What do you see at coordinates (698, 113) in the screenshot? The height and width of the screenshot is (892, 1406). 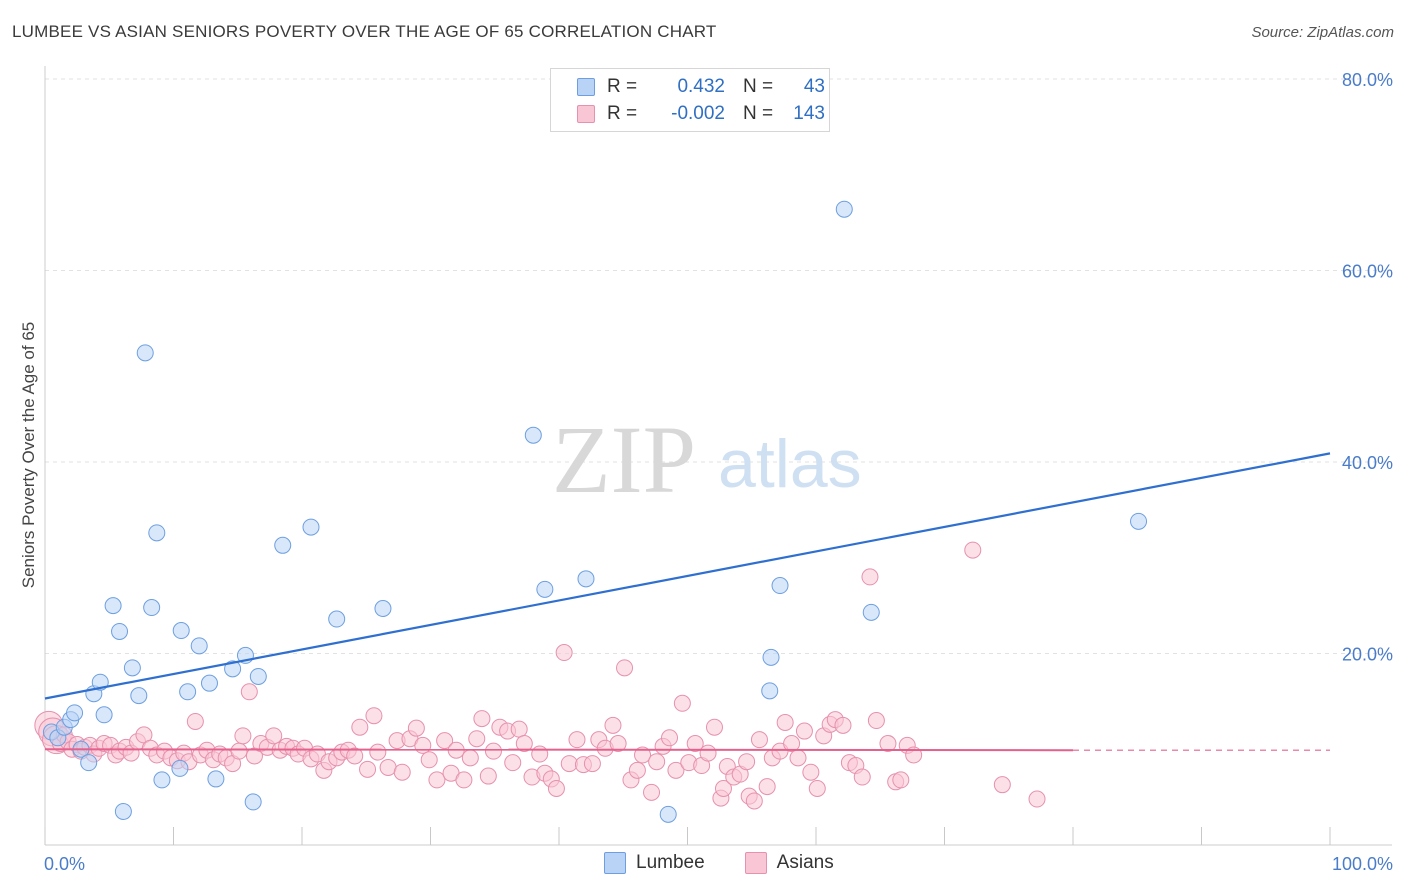 I see `legend-r-value: -0.002` at bounding box center [698, 113].